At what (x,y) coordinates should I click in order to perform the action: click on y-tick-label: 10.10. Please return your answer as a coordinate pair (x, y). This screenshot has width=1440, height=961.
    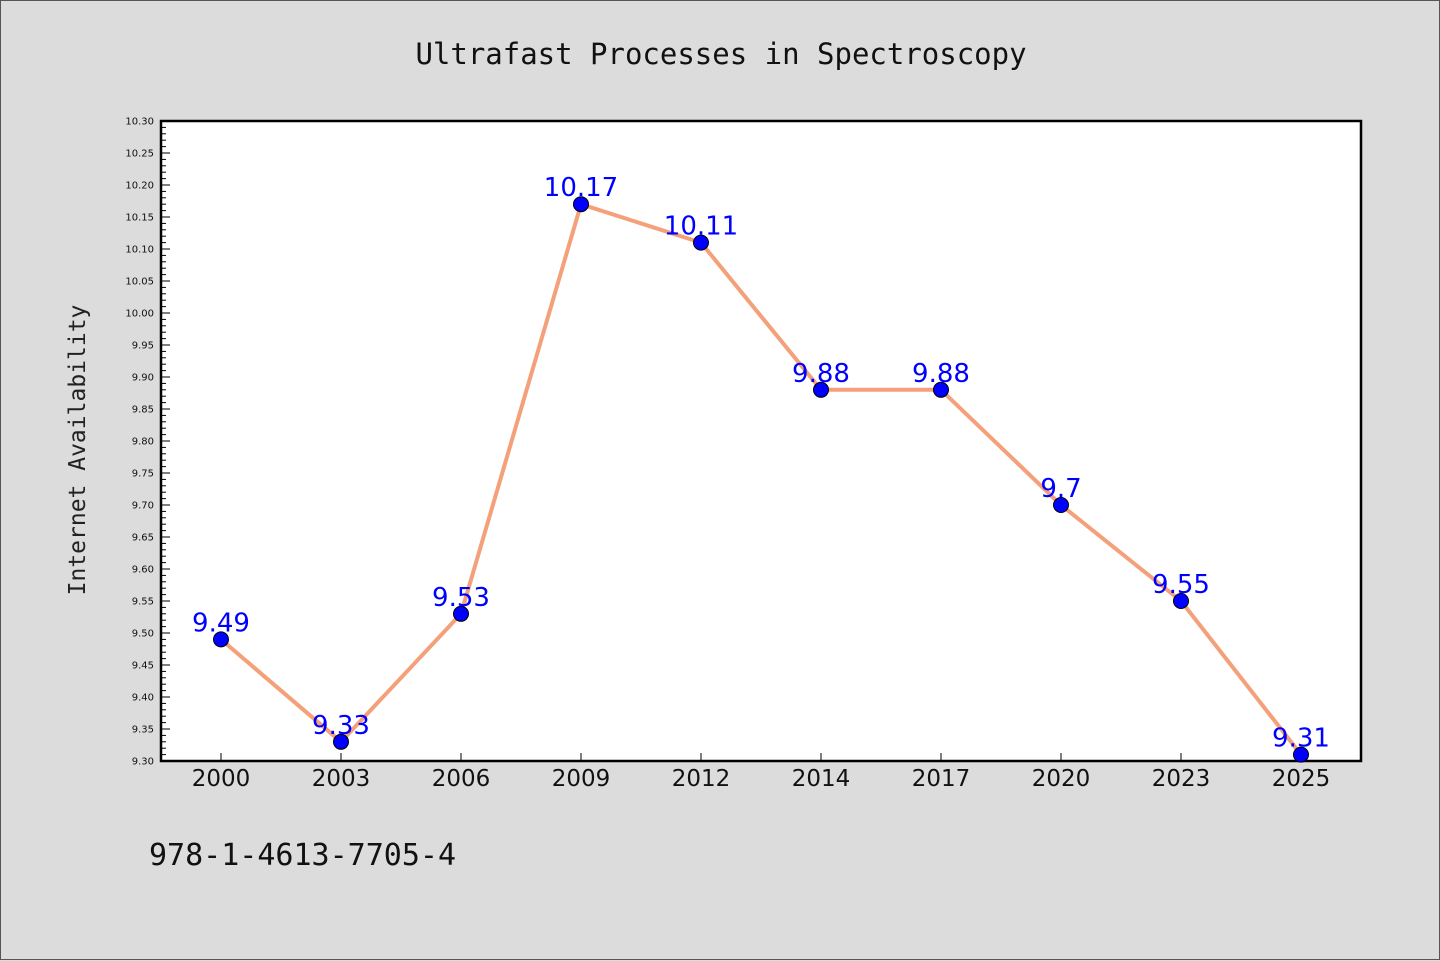
    Looking at the image, I should click on (139, 250).